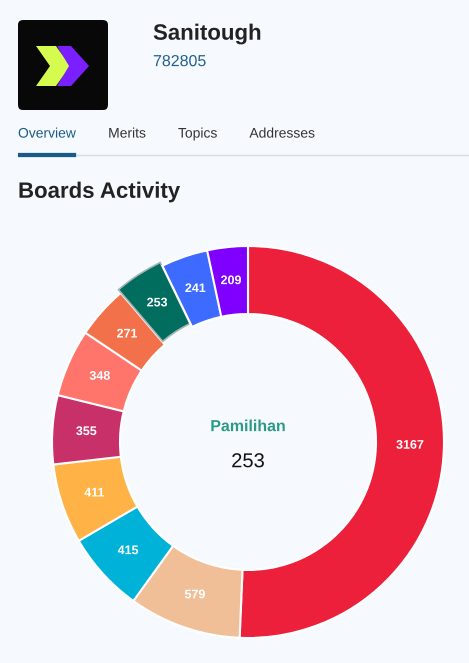  What do you see at coordinates (157, 302) in the screenshot?
I see `data-label: 253` at bounding box center [157, 302].